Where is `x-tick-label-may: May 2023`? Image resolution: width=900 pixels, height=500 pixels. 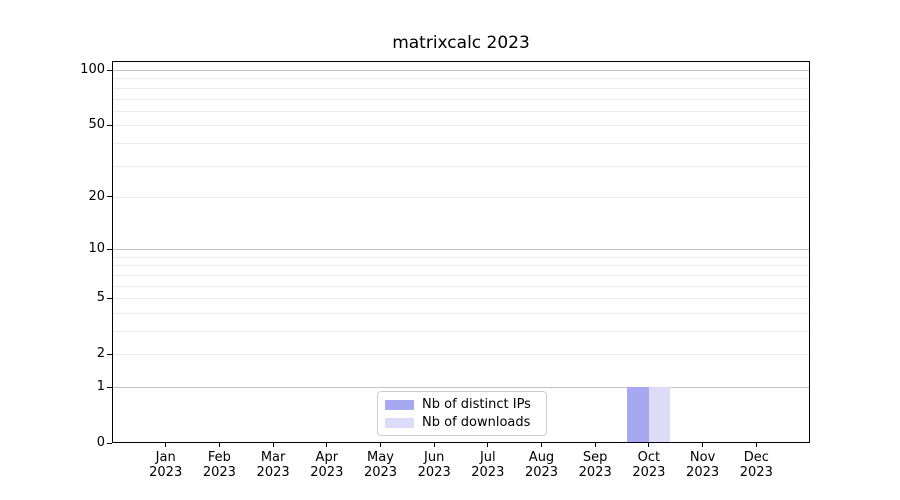
x-tick-label-may: May 2023 is located at coordinates (380, 465).